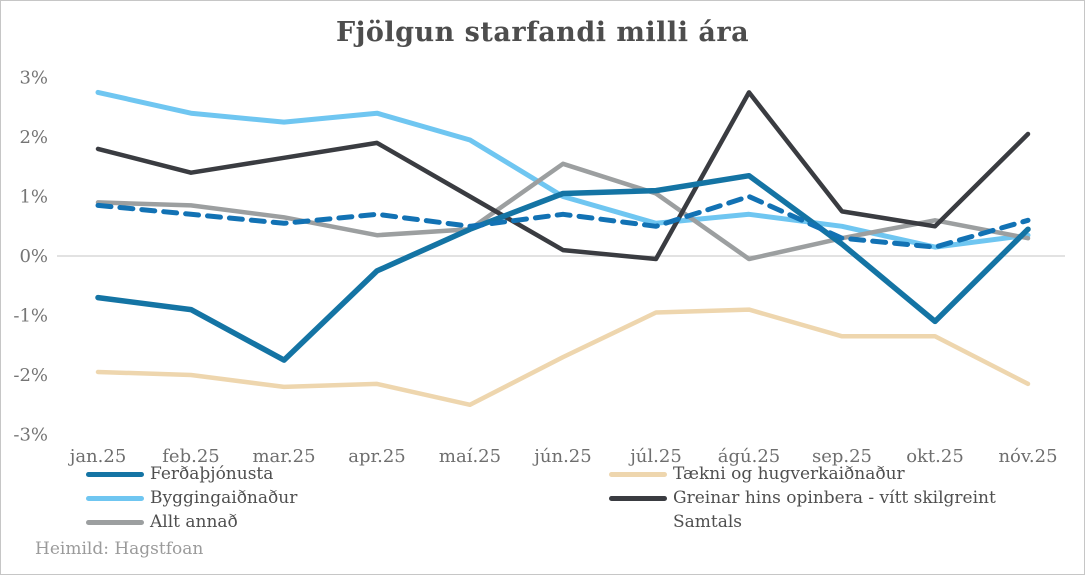  I want to click on legend-item: Tækni og hugverkaiðnaður, so click(802, 474).